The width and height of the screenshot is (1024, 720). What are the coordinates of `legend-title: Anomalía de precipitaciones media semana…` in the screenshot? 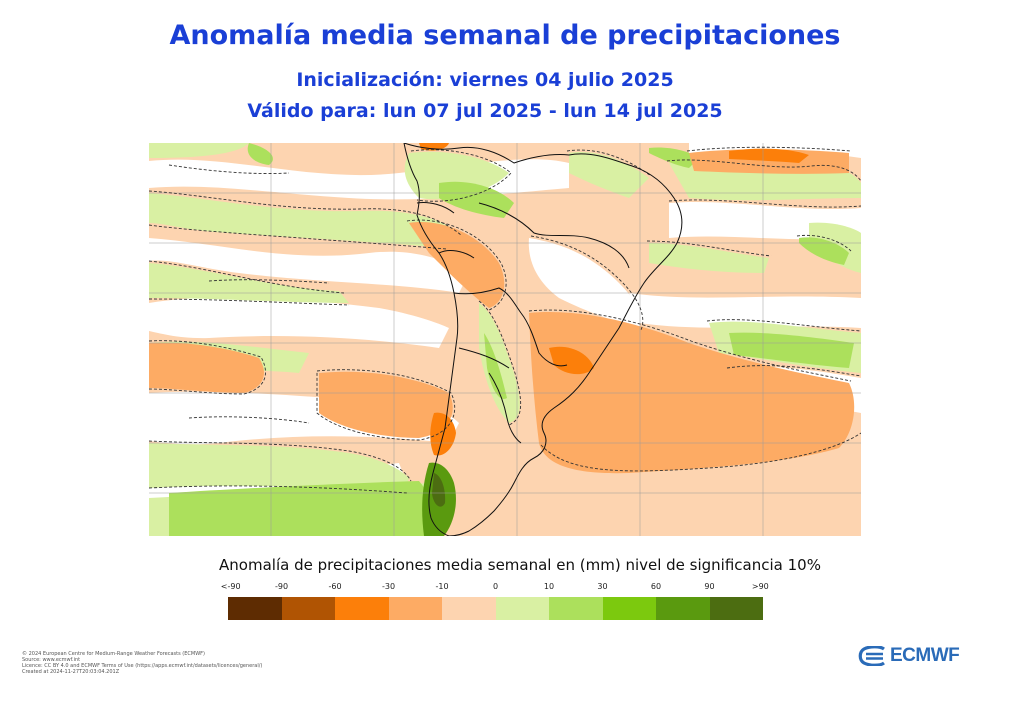 It's located at (520, 565).